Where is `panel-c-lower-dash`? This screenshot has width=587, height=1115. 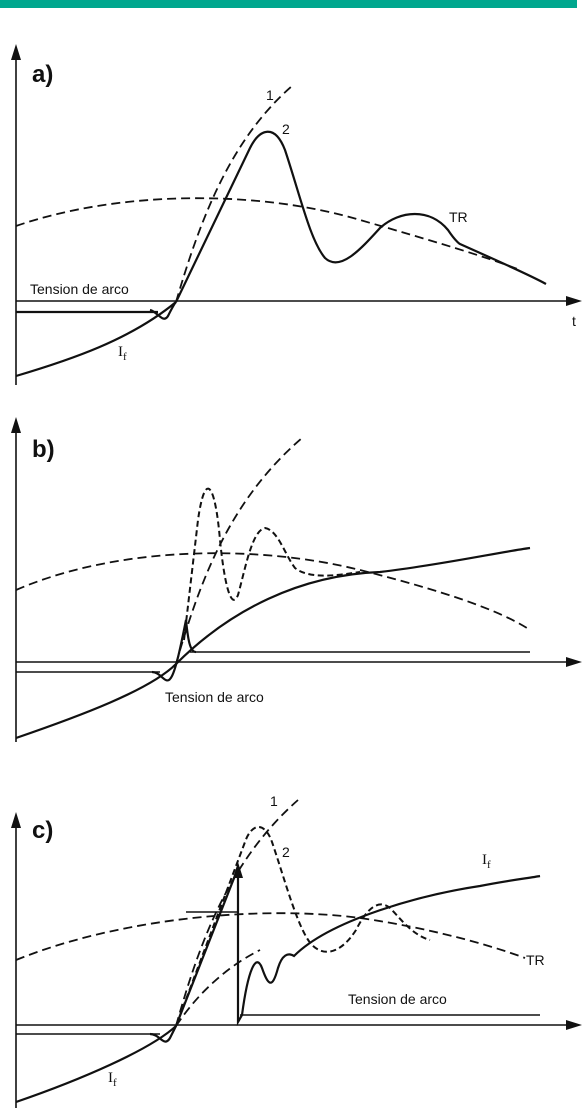
panel-c-lower-dash is located at coordinates (218, 988).